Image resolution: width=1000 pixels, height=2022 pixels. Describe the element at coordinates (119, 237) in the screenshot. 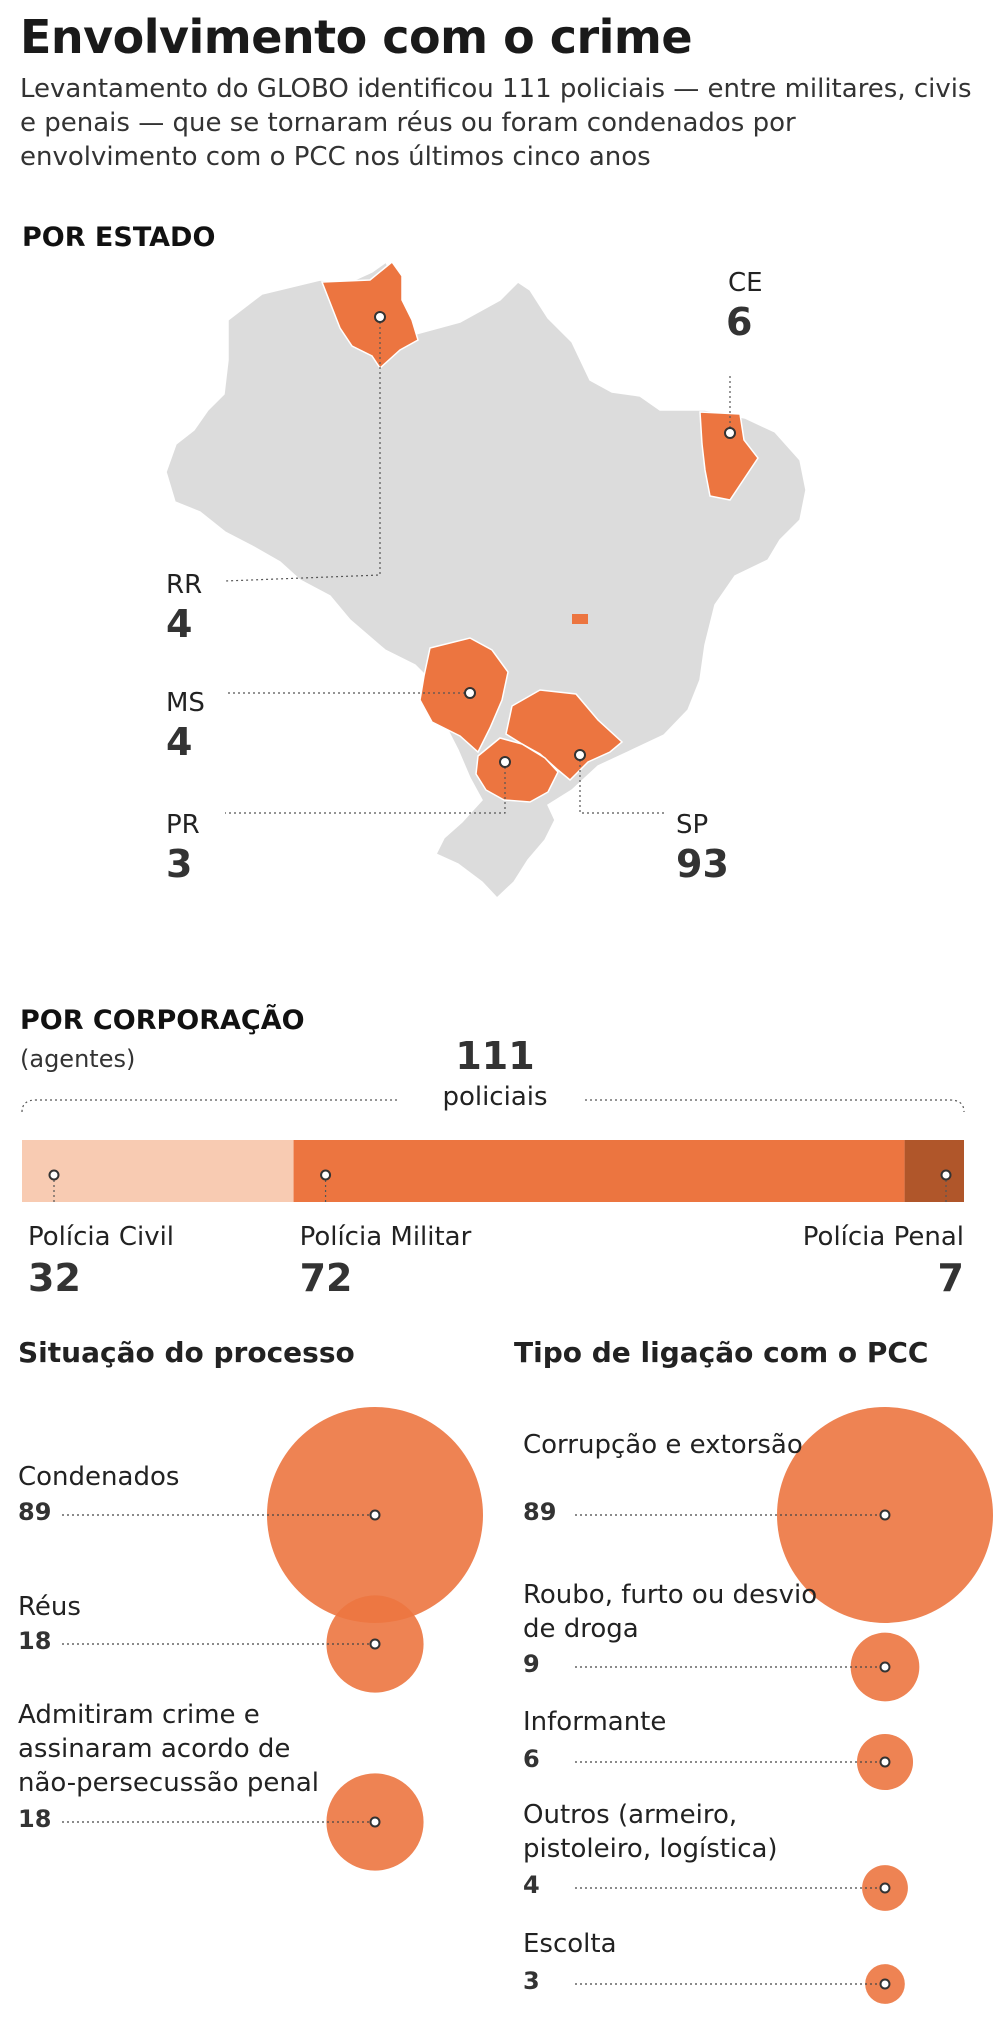

I see `map-section-title: POR ESTADO` at that location.